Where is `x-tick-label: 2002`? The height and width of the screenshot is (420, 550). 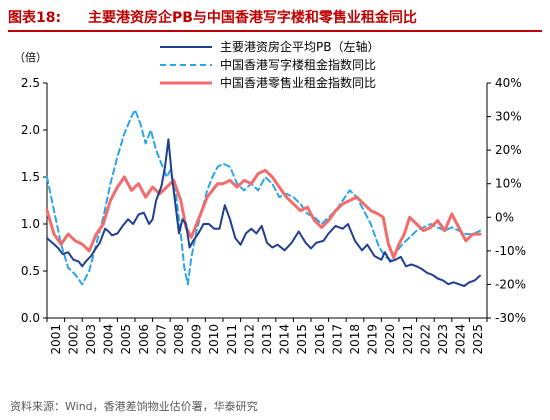
x-tick-label: 2002 is located at coordinates (73, 339).